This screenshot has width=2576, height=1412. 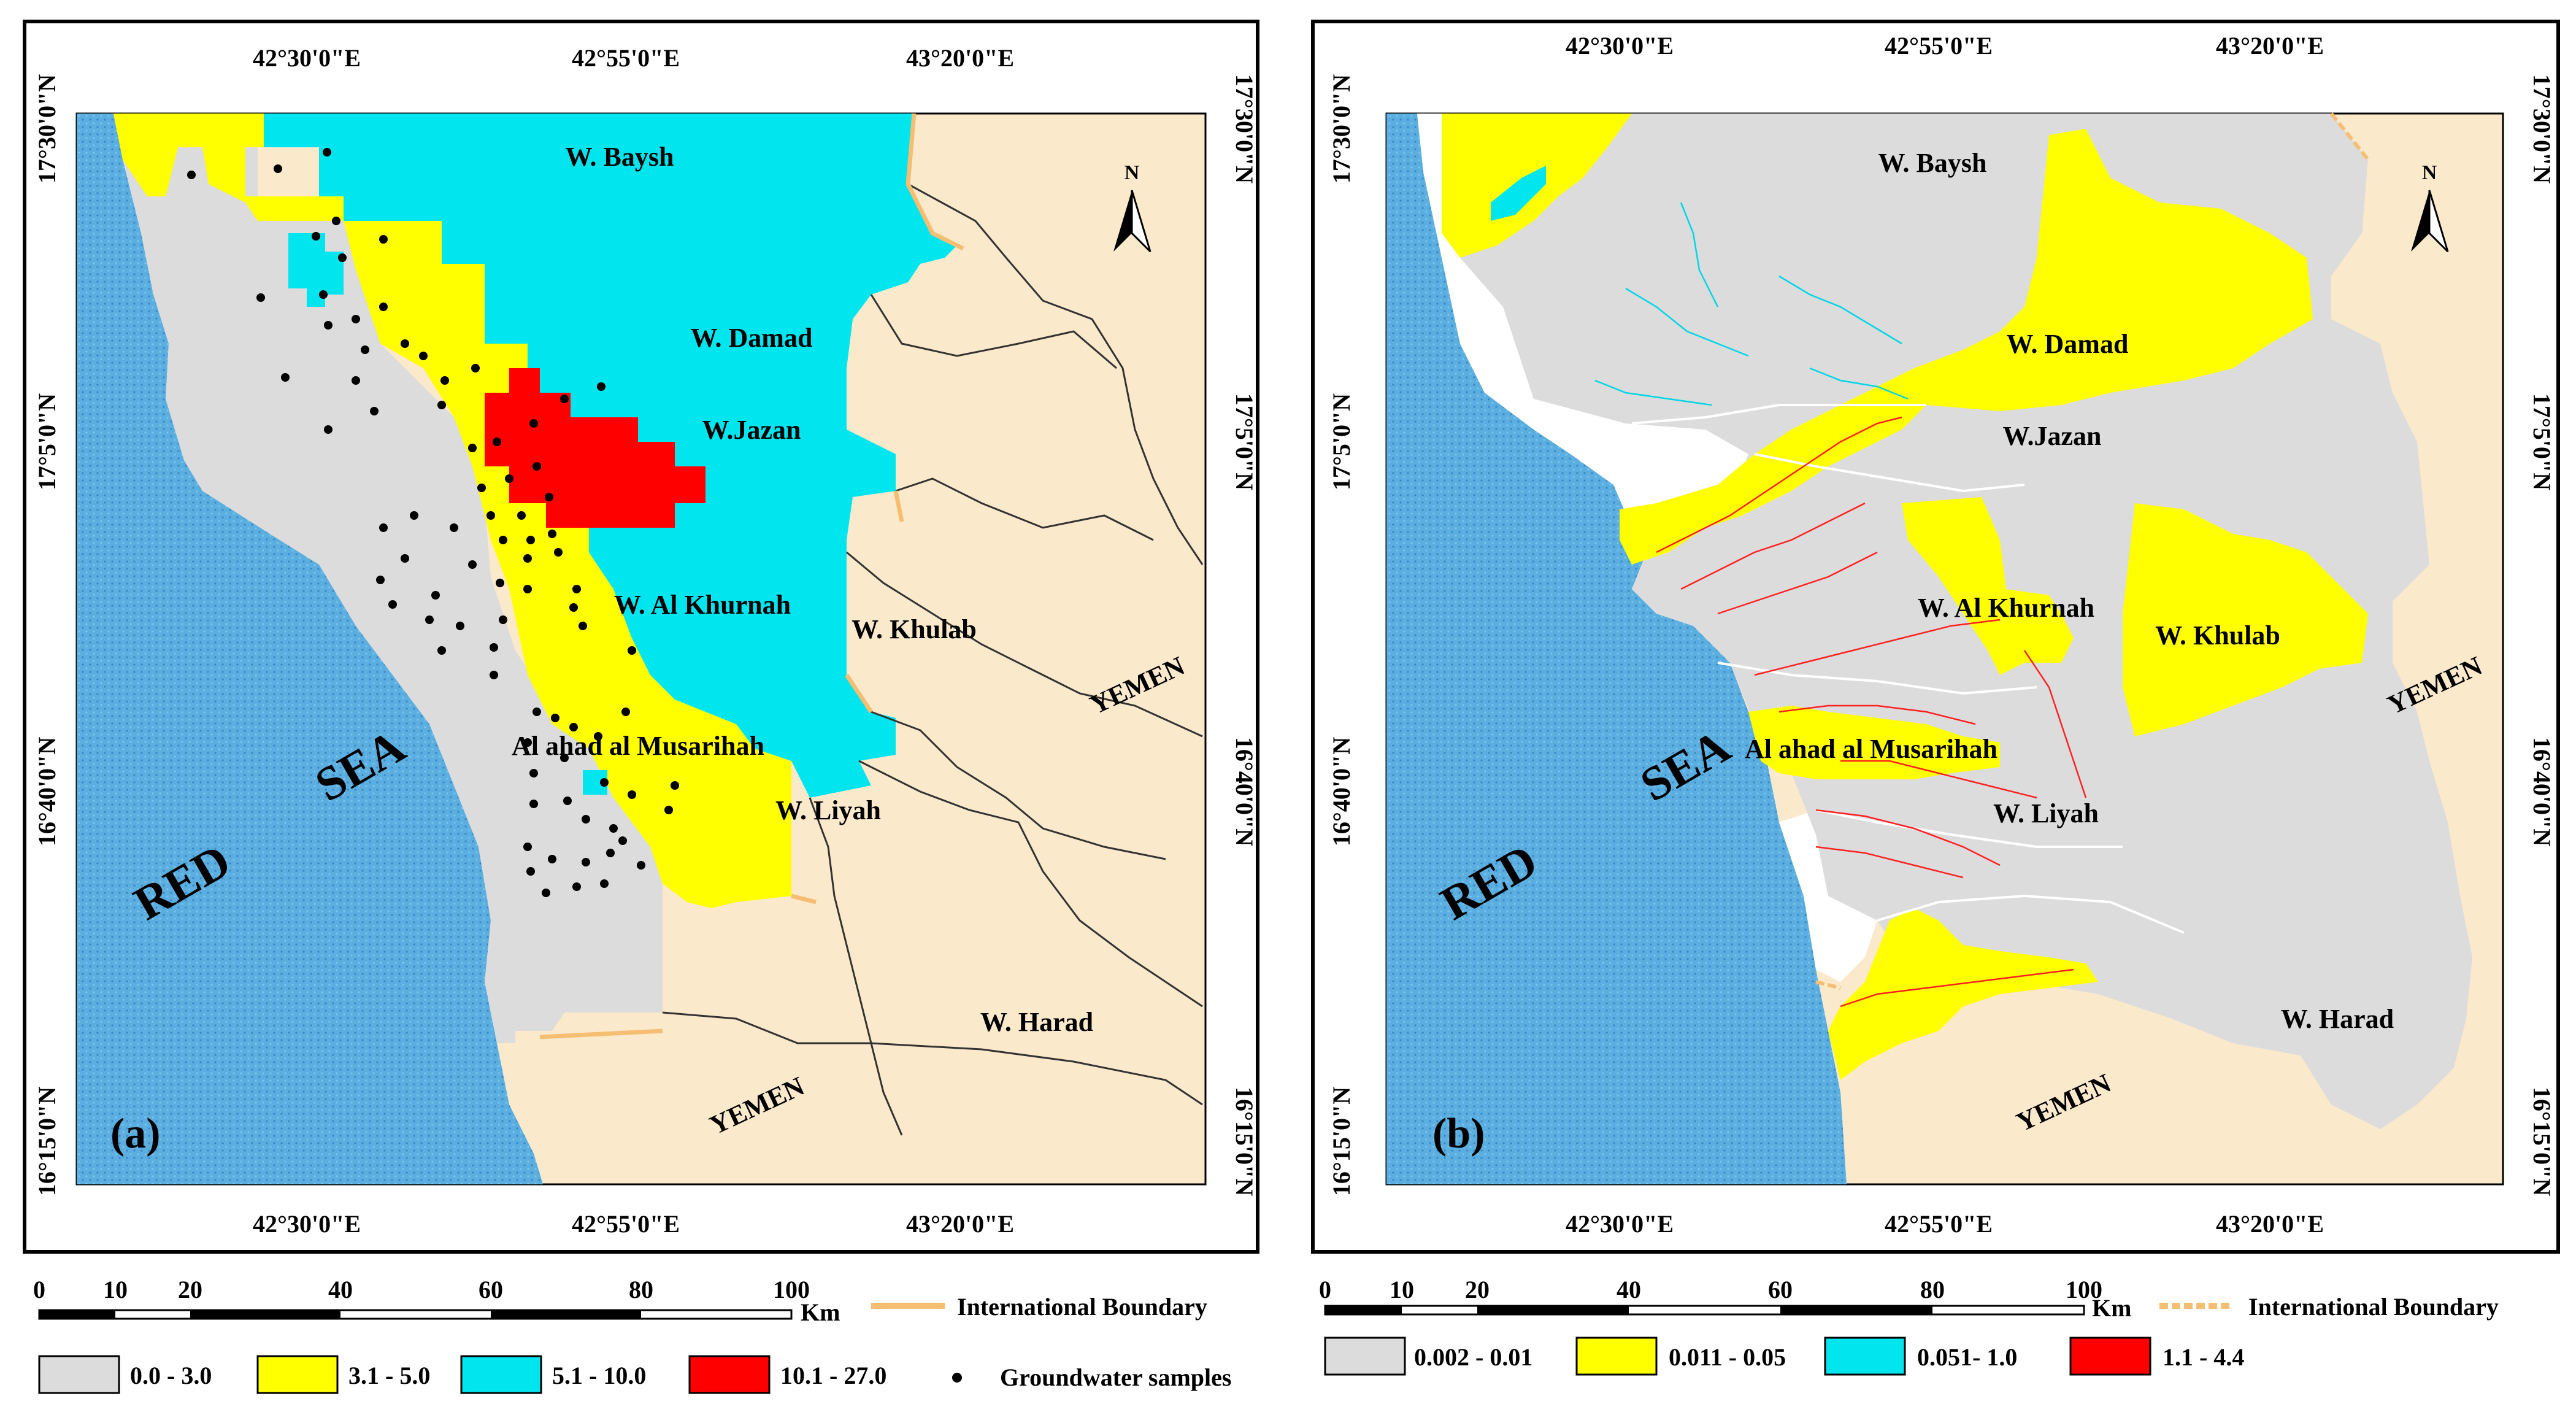 I want to click on coord-top-b-3: 43°20'0"E, so click(x=2270, y=46).